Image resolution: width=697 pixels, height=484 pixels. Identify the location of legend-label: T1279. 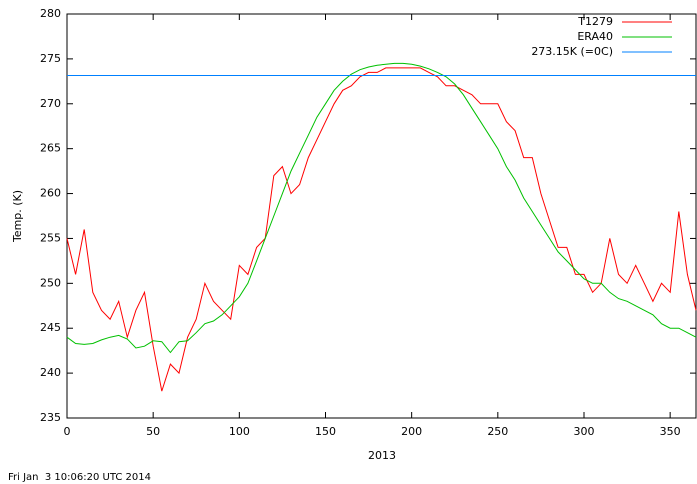
(595, 21).